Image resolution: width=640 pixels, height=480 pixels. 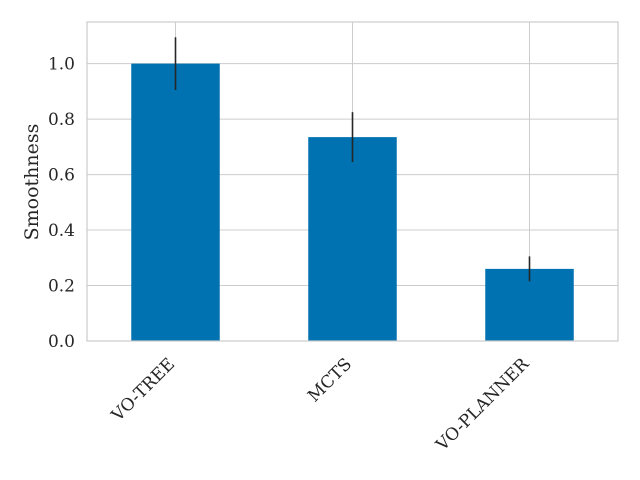 What do you see at coordinates (352, 239) in the screenshot?
I see `bar-mcts` at bounding box center [352, 239].